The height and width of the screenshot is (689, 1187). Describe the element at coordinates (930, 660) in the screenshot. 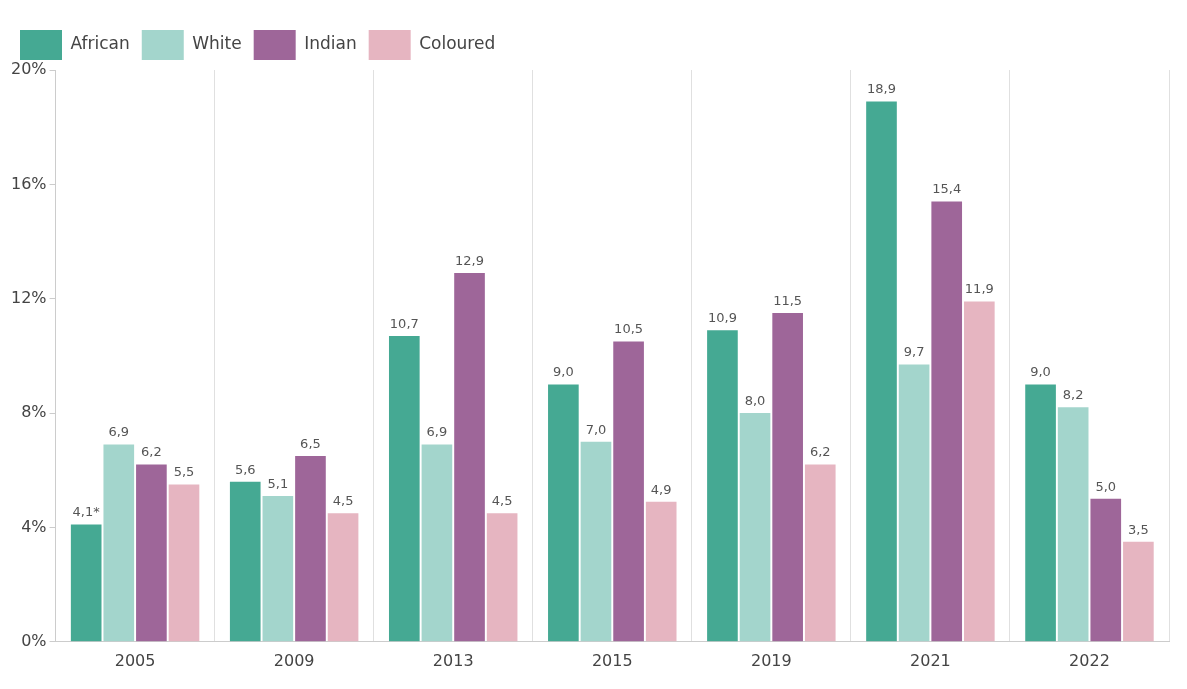

I see `x-tick-label: 2021` at that location.